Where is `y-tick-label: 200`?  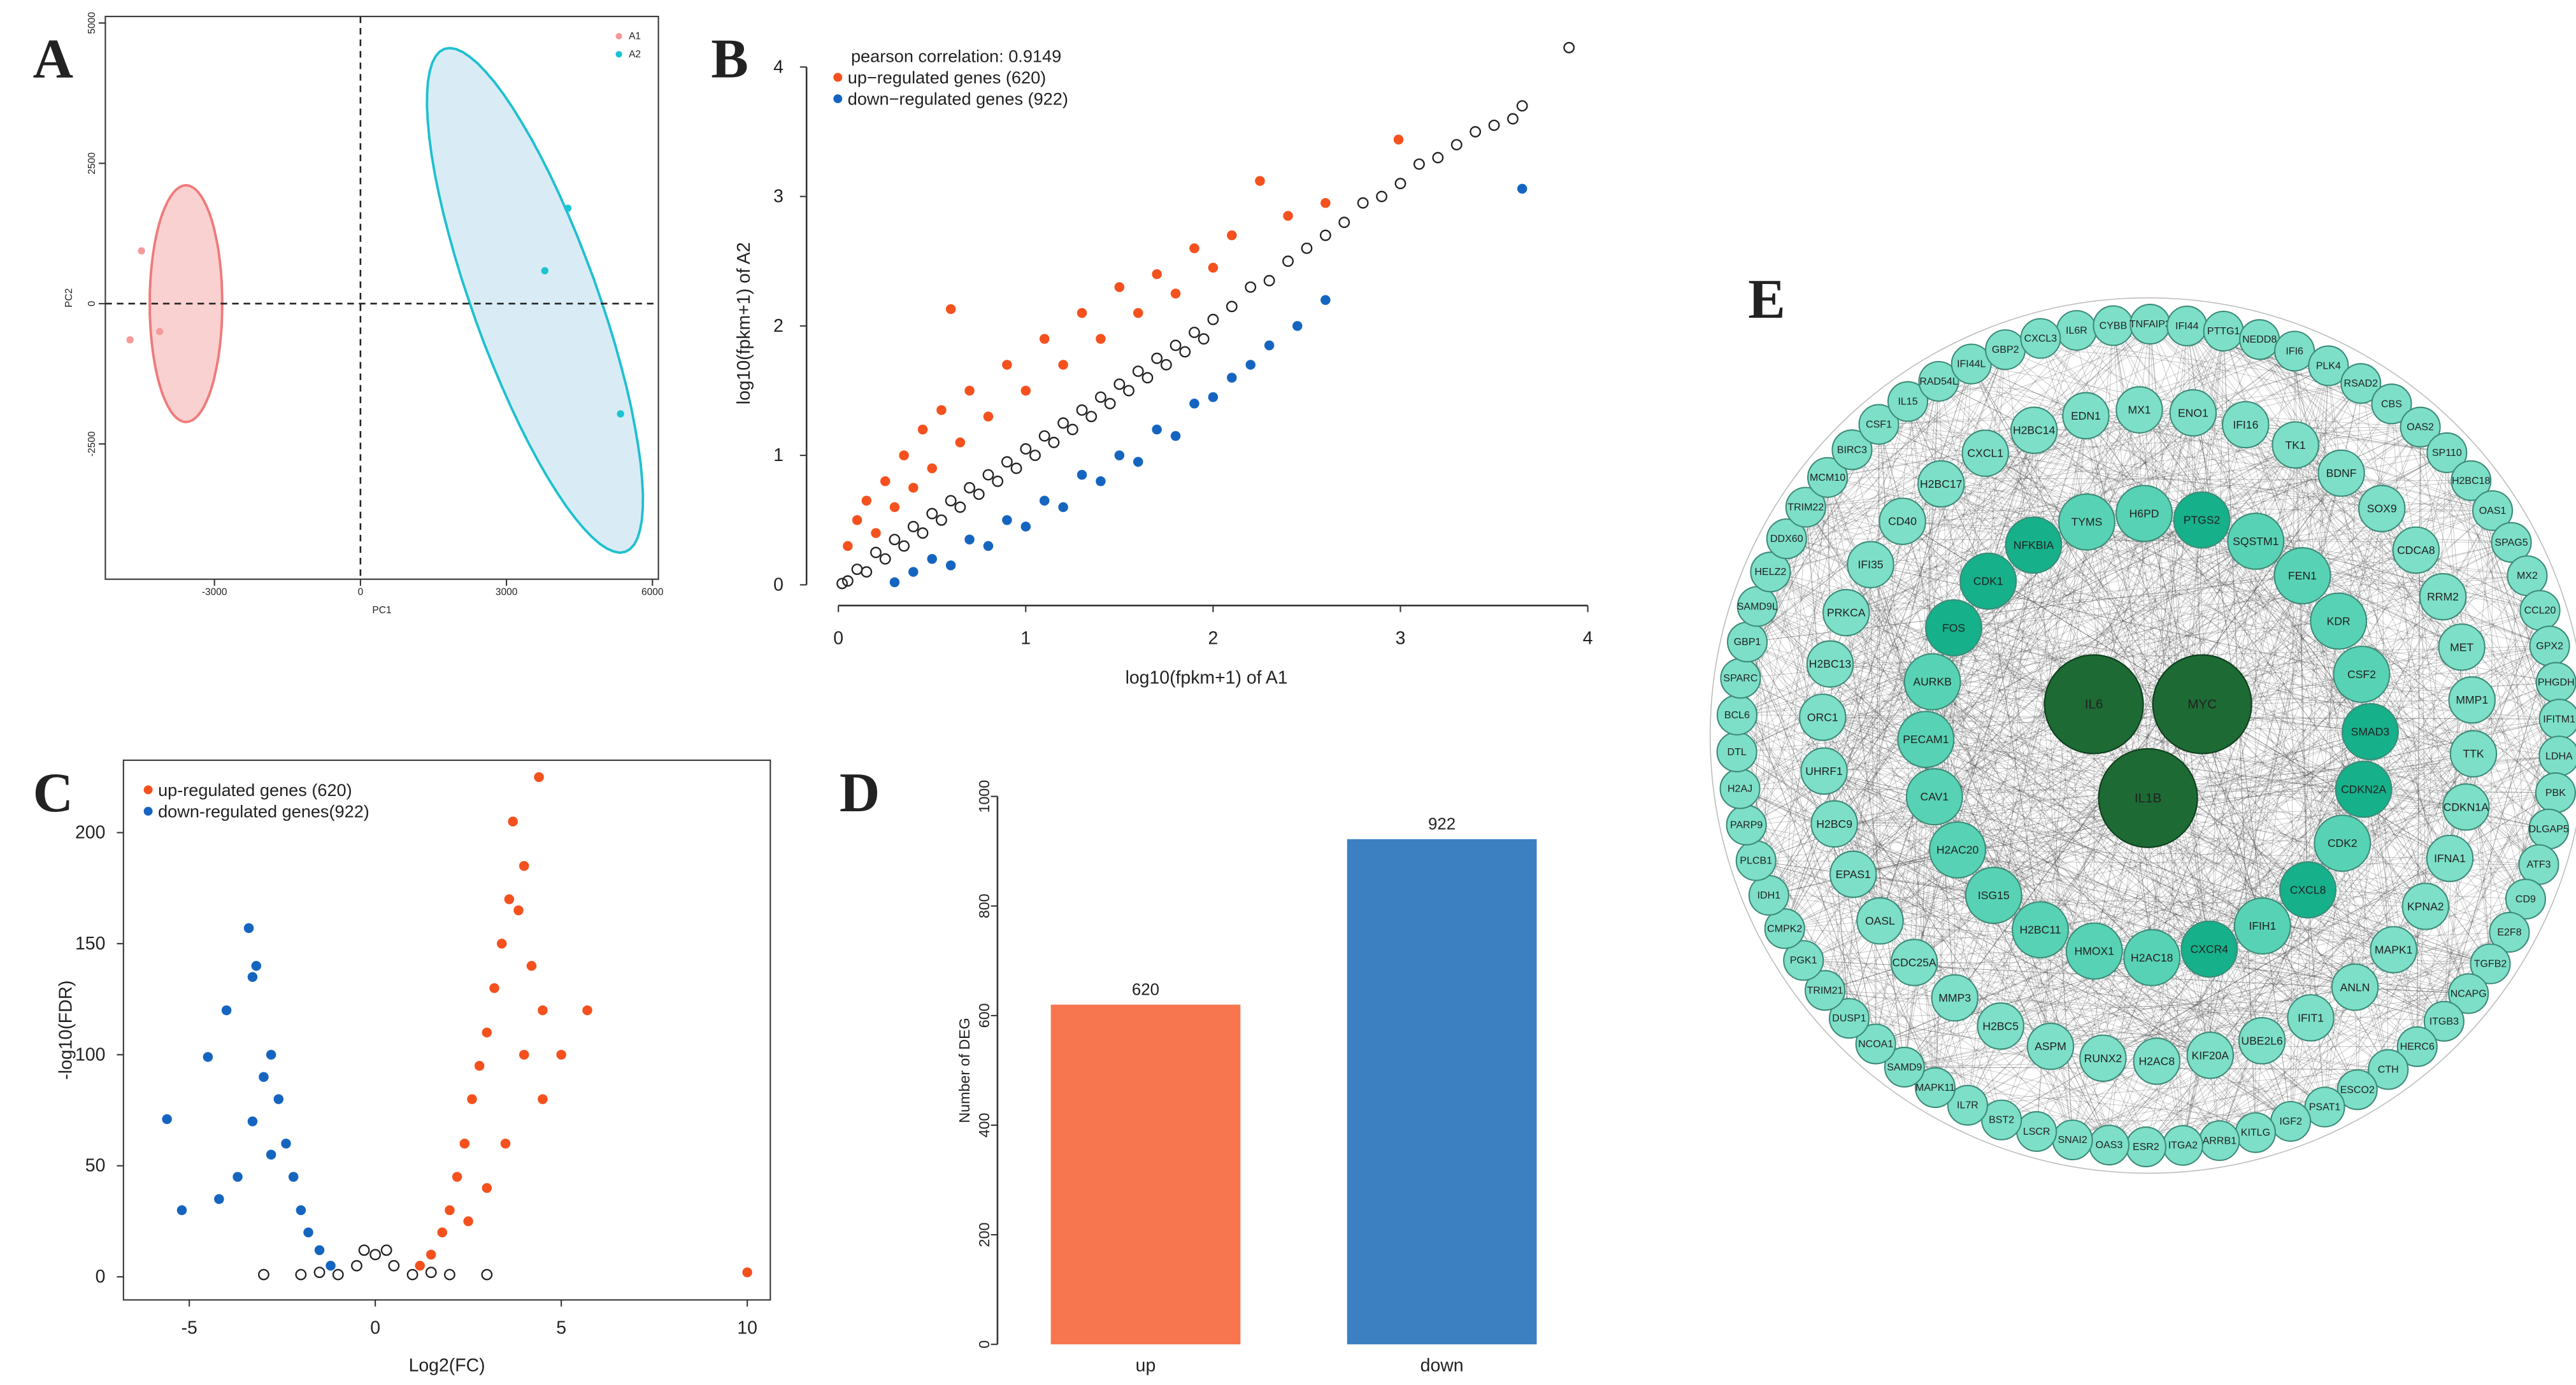
y-tick-label: 200 is located at coordinates (90, 833).